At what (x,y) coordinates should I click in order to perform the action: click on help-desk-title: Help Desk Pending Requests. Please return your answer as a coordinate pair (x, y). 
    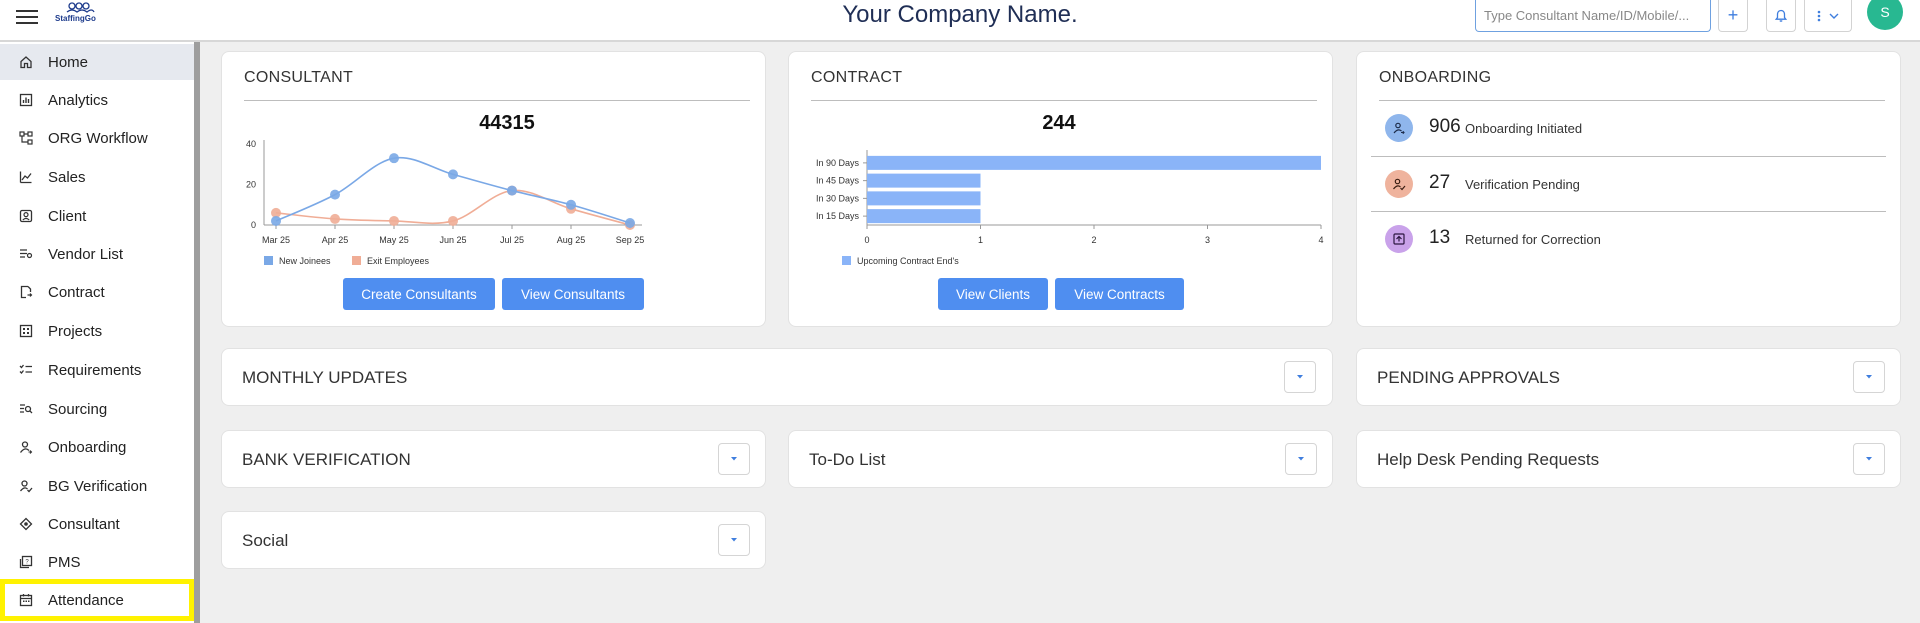
    Looking at the image, I should click on (1488, 459).